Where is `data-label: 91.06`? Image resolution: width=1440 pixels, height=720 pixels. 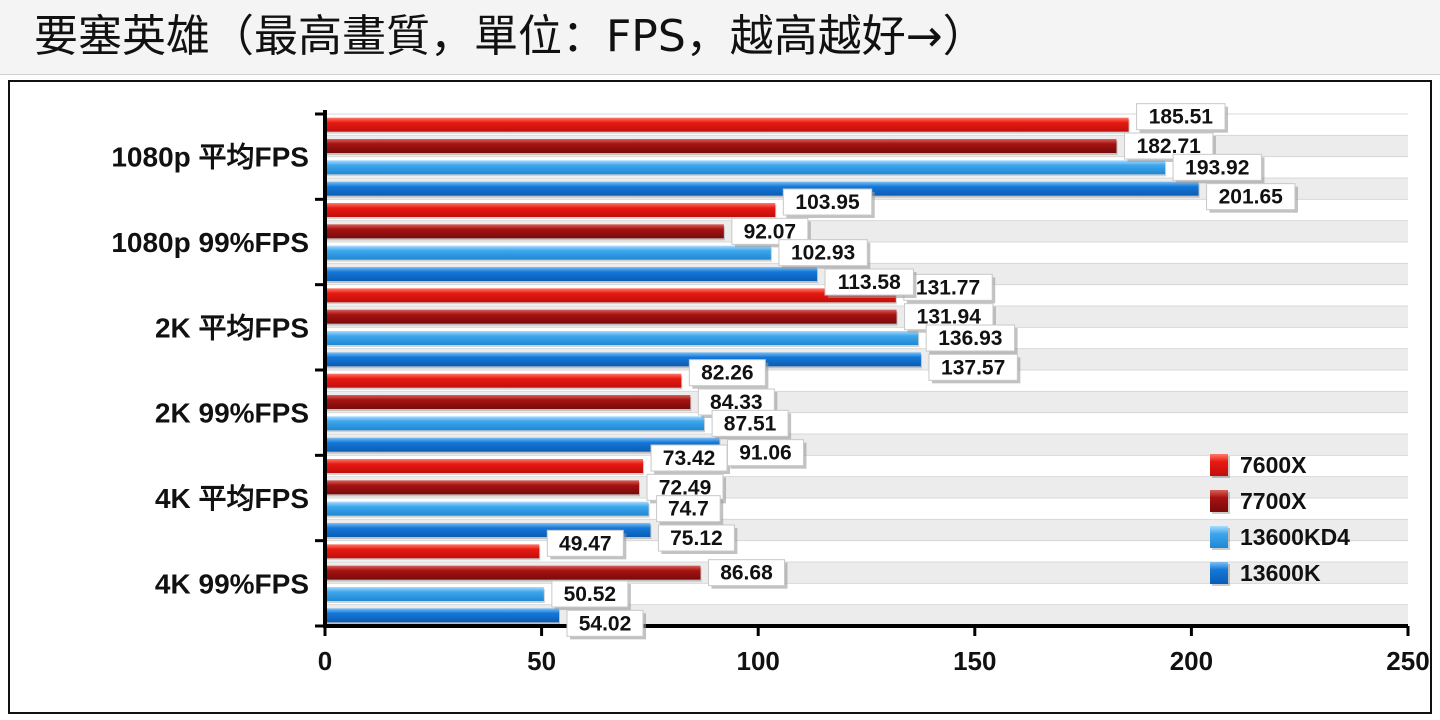 data-label: 91.06 is located at coordinates (765, 453).